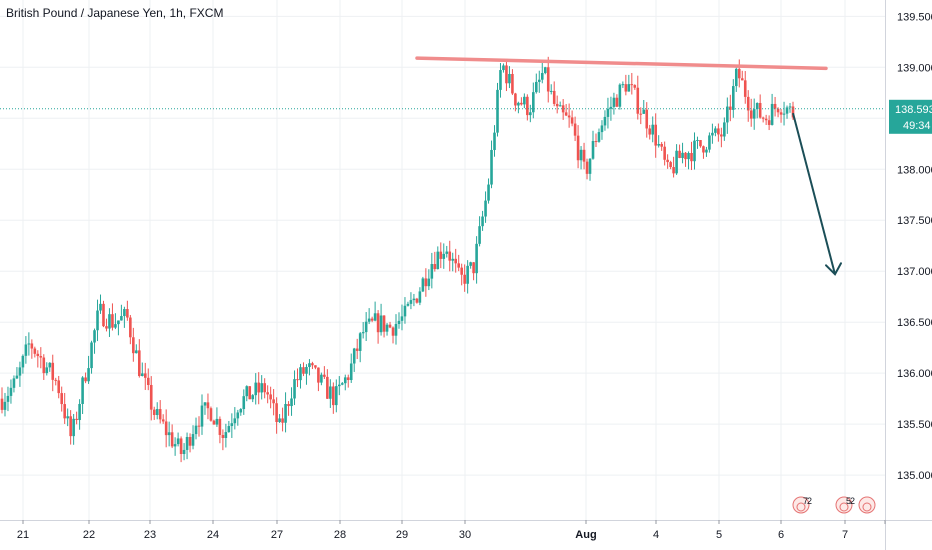 This screenshot has width=932, height=550. I want to click on projection-arrow-head, so click(833, 269).